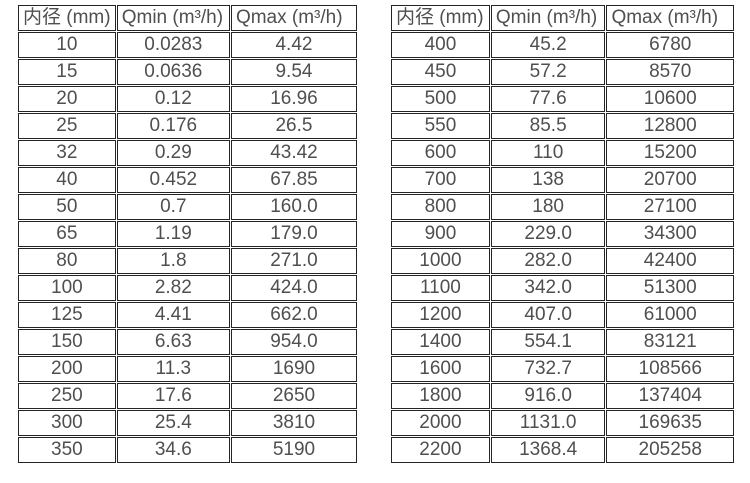 This screenshot has height=483, width=750. What do you see at coordinates (187, 72) in the screenshot?
I see `table-row: 15 0.0636 9.54` at bounding box center [187, 72].